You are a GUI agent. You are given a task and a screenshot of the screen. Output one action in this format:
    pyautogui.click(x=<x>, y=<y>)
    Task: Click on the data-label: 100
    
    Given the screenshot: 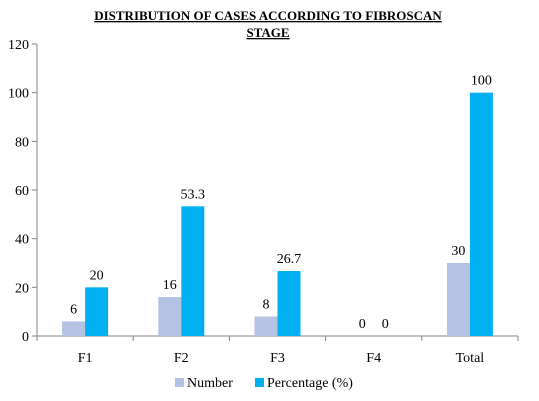 What is the action you would take?
    pyautogui.click(x=481, y=81)
    